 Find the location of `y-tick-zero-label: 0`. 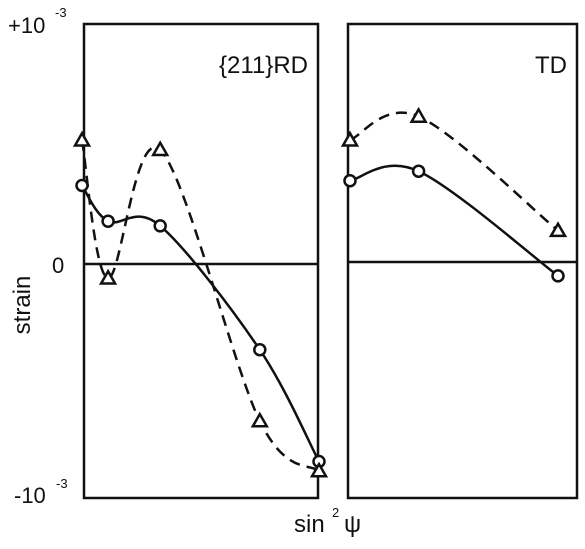

y-tick-zero-label: 0 is located at coordinates (58, 265).